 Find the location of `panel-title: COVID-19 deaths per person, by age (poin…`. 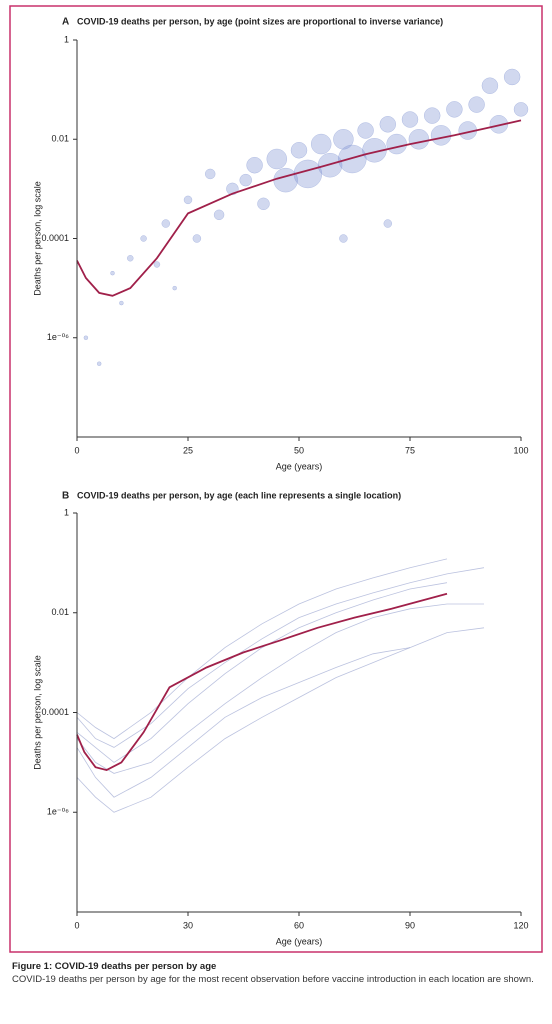

panel-title: COVID-19 deaths per person, by age (poin… is located at coordinates (260, 21).